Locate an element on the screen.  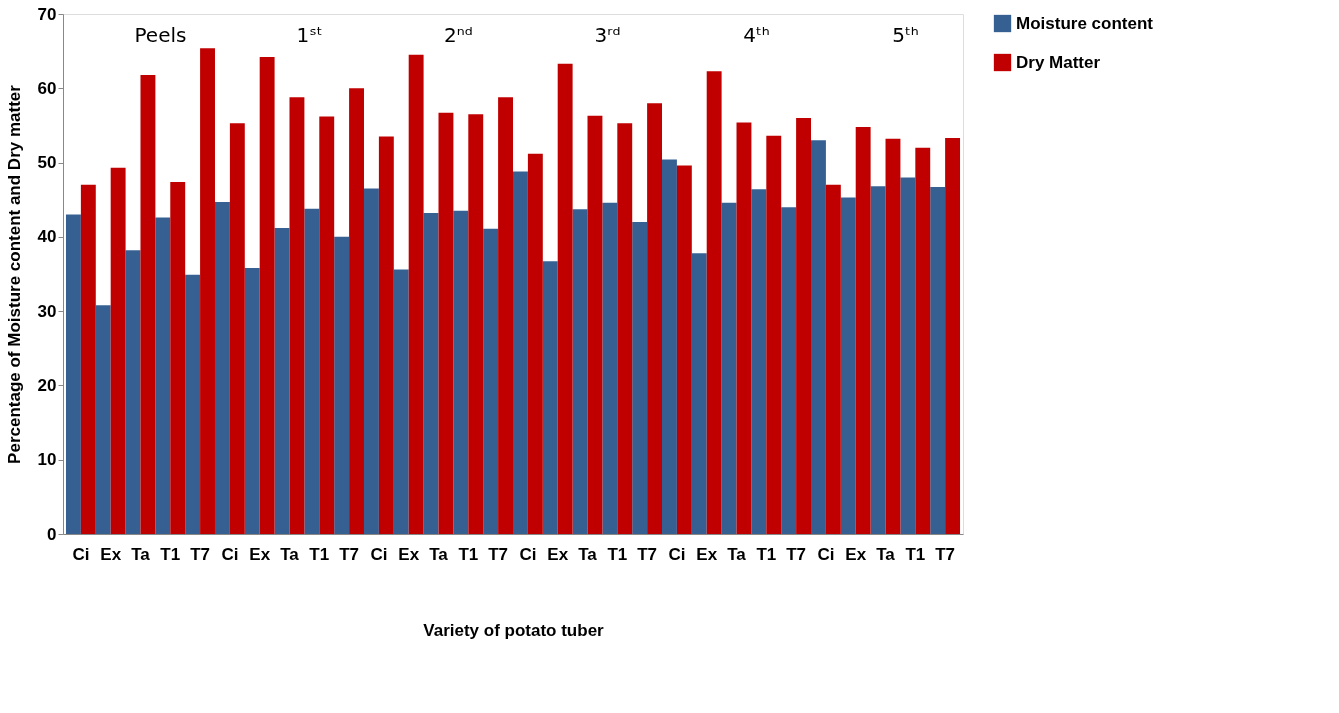
y-tick-label: 0 is located at coordinates (52, 534).